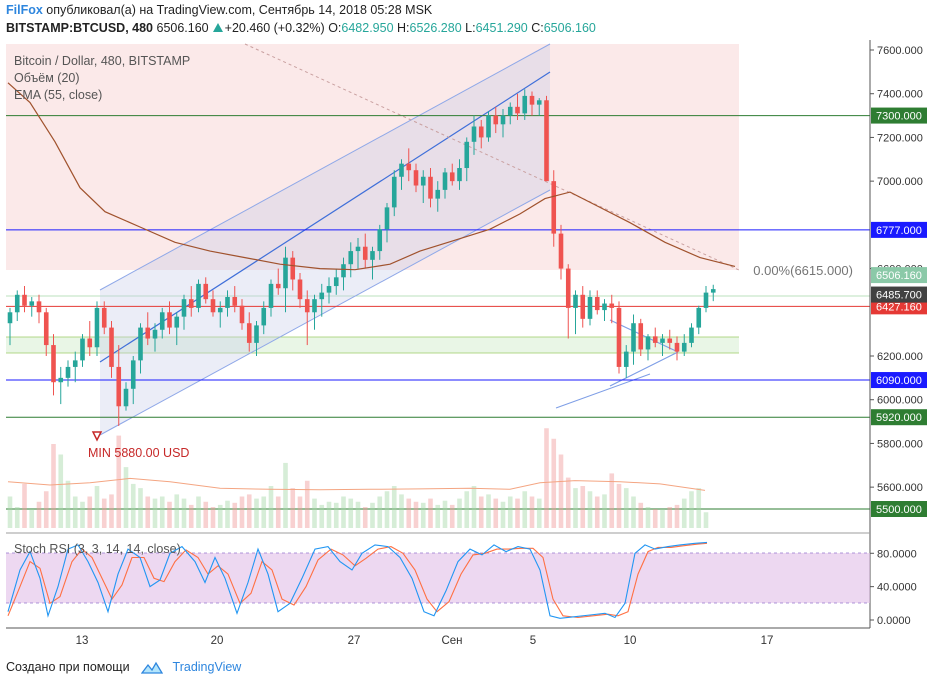 This screenshot has width=939, height=688. Describe the element at coordinates (68, 667) in the screenshot. I see `created-with-text: Создано при помощи` at that location.